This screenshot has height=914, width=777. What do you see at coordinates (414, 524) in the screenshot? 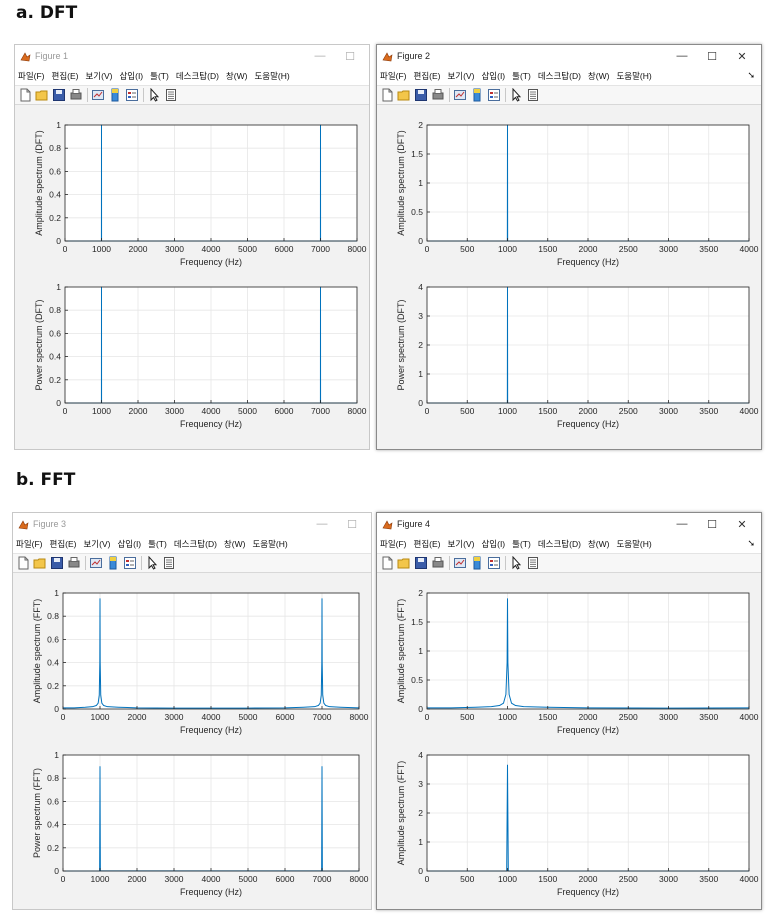
I see `window-title: Figure 4` at bounding box center [414, 524].